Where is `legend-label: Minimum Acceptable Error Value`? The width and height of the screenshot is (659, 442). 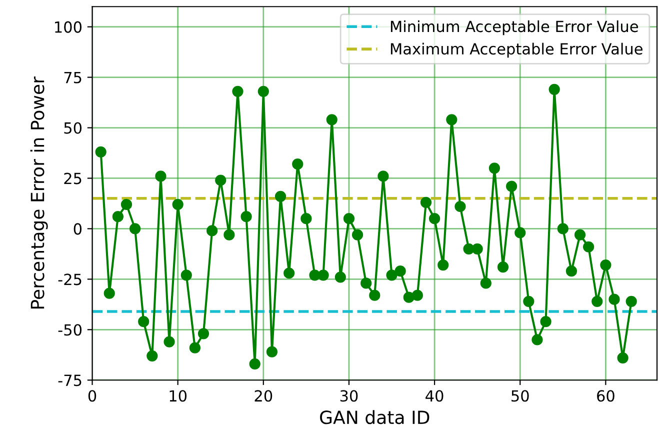 legend-label: Minimum Acceptable Error Value is located at coordinates (514, 28).